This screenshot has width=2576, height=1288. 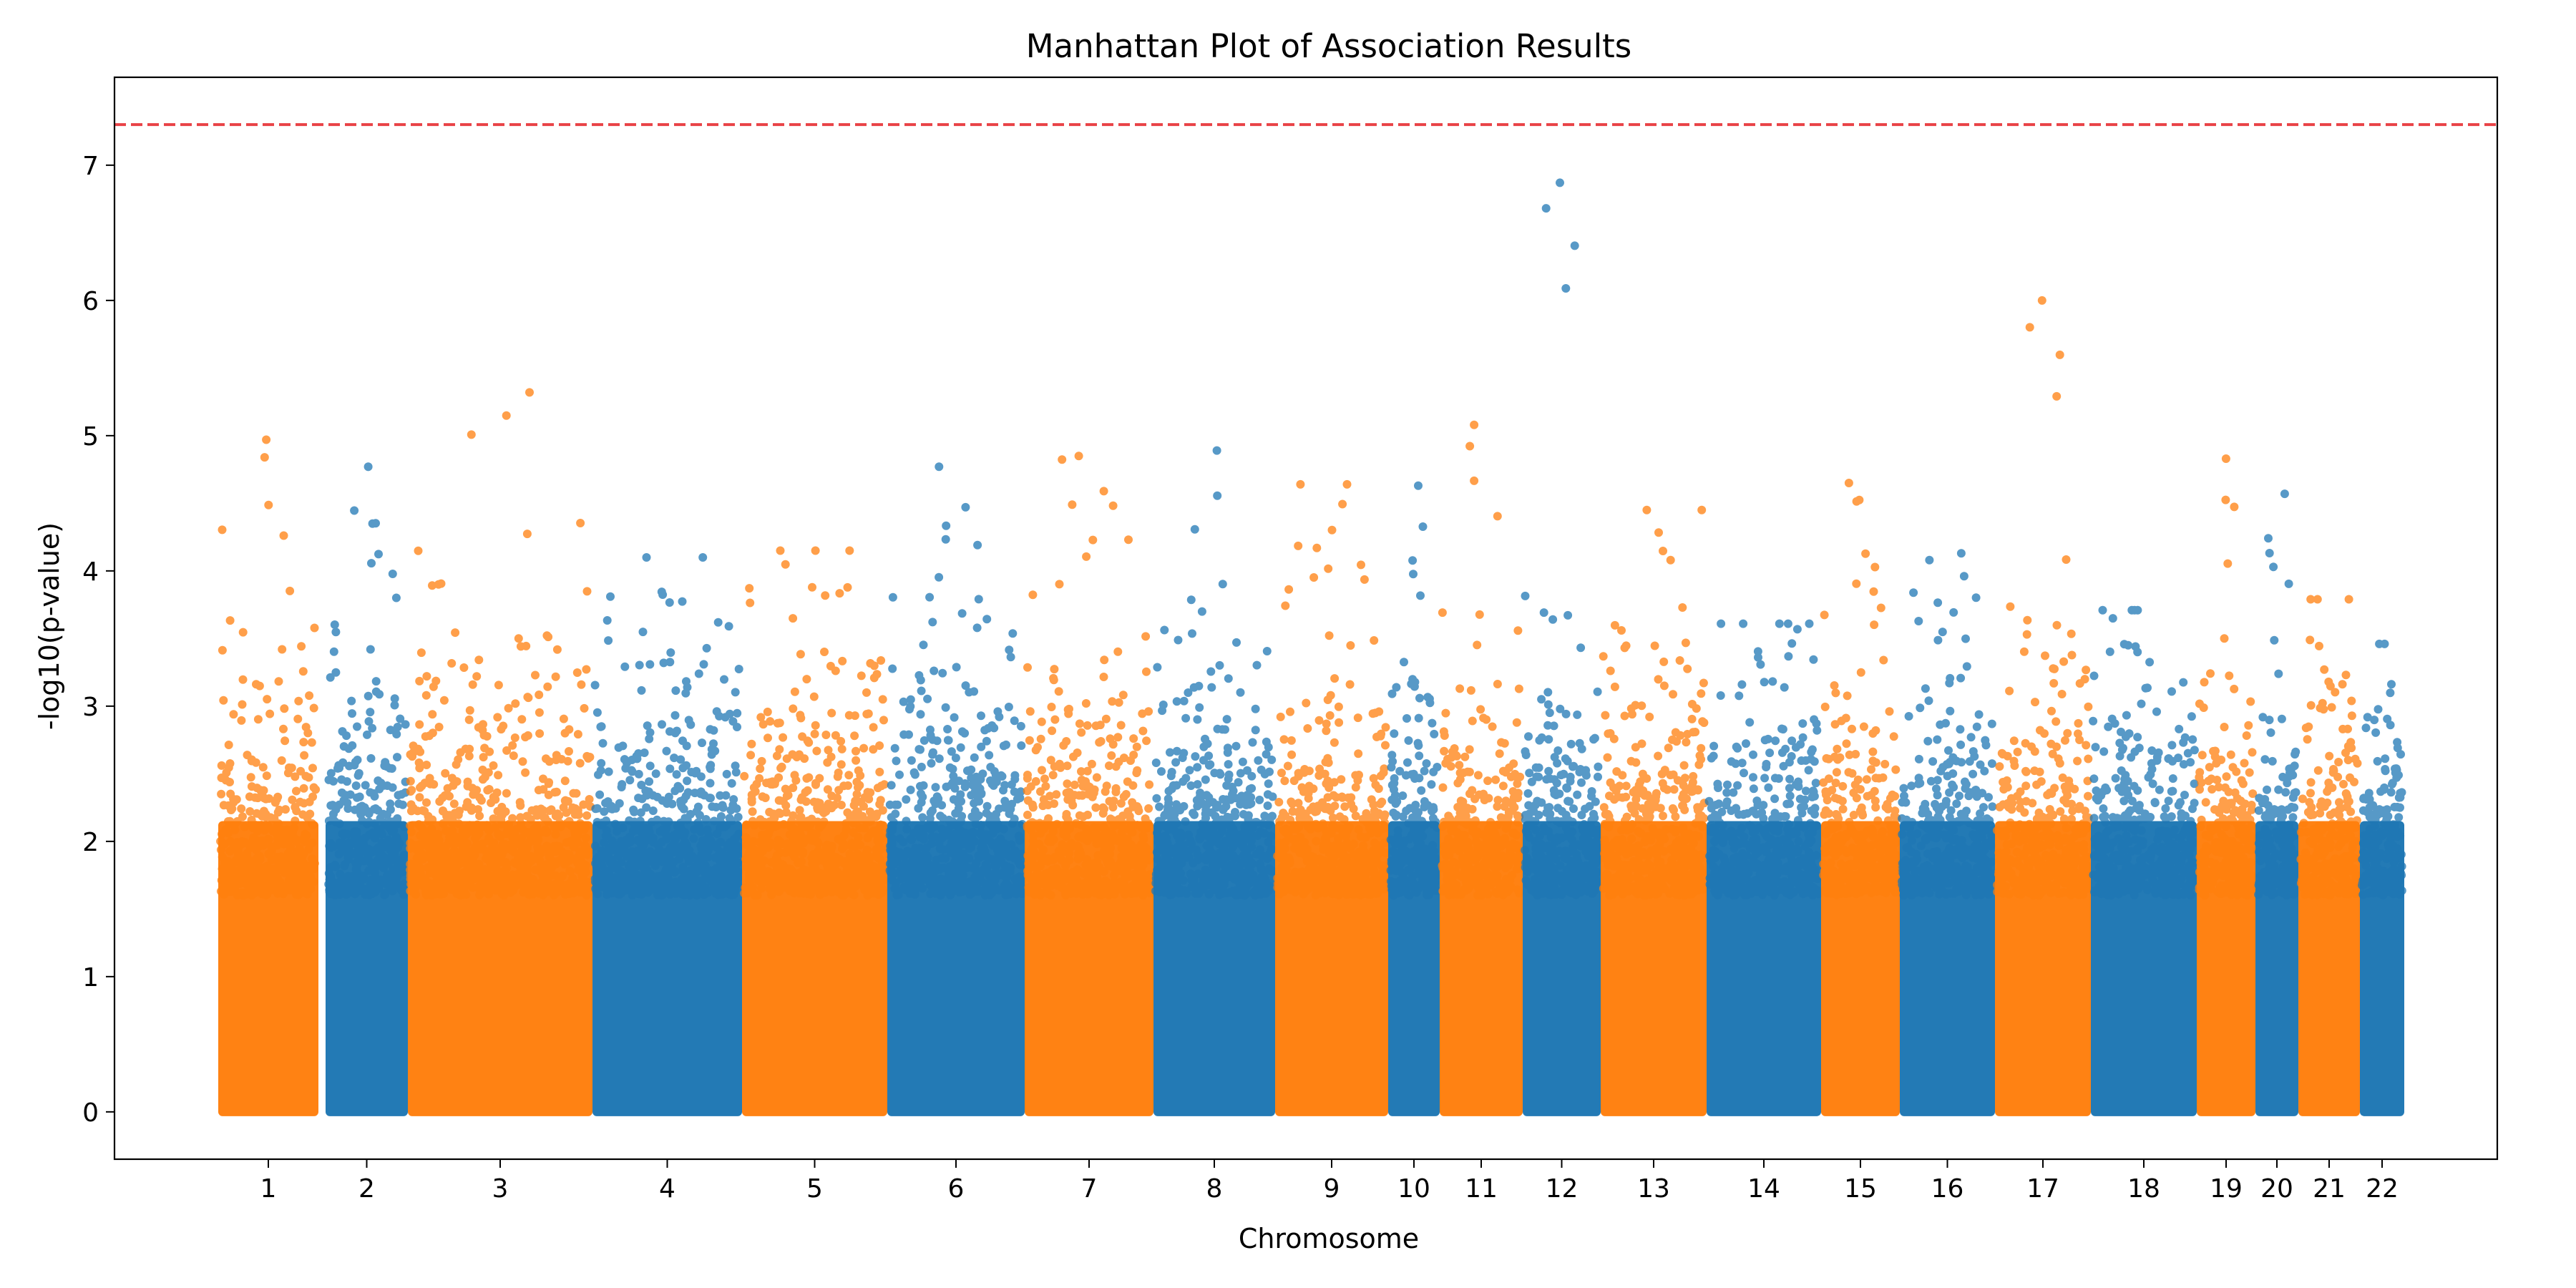 I want to click on chromosome-13-scatter, so click(x=1654, y=702).